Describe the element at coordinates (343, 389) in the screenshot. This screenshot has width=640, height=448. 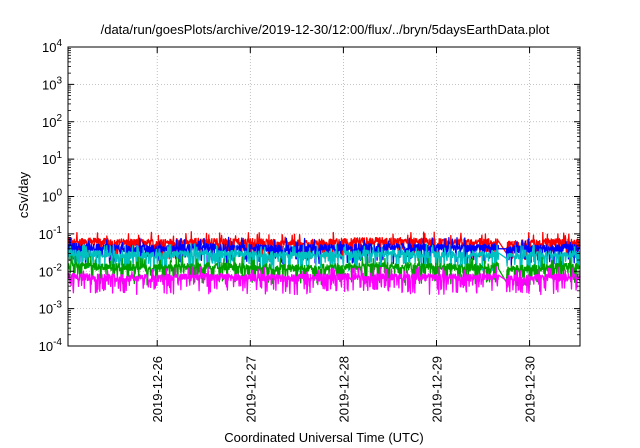
I see `x-tick-label: 2019-12-28` at that location.